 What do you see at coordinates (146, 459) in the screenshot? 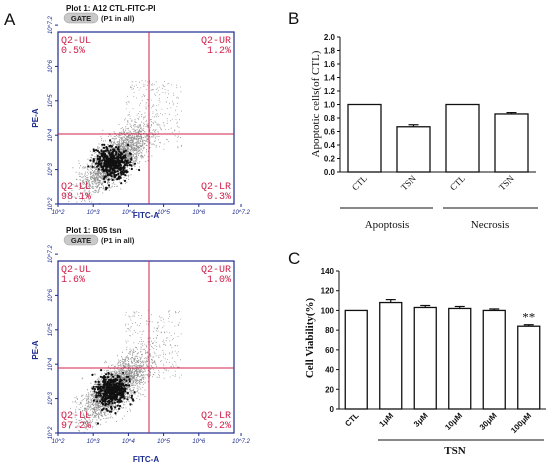
I see `flow-x-label: FITC-A` at bounding box center [146, 459].